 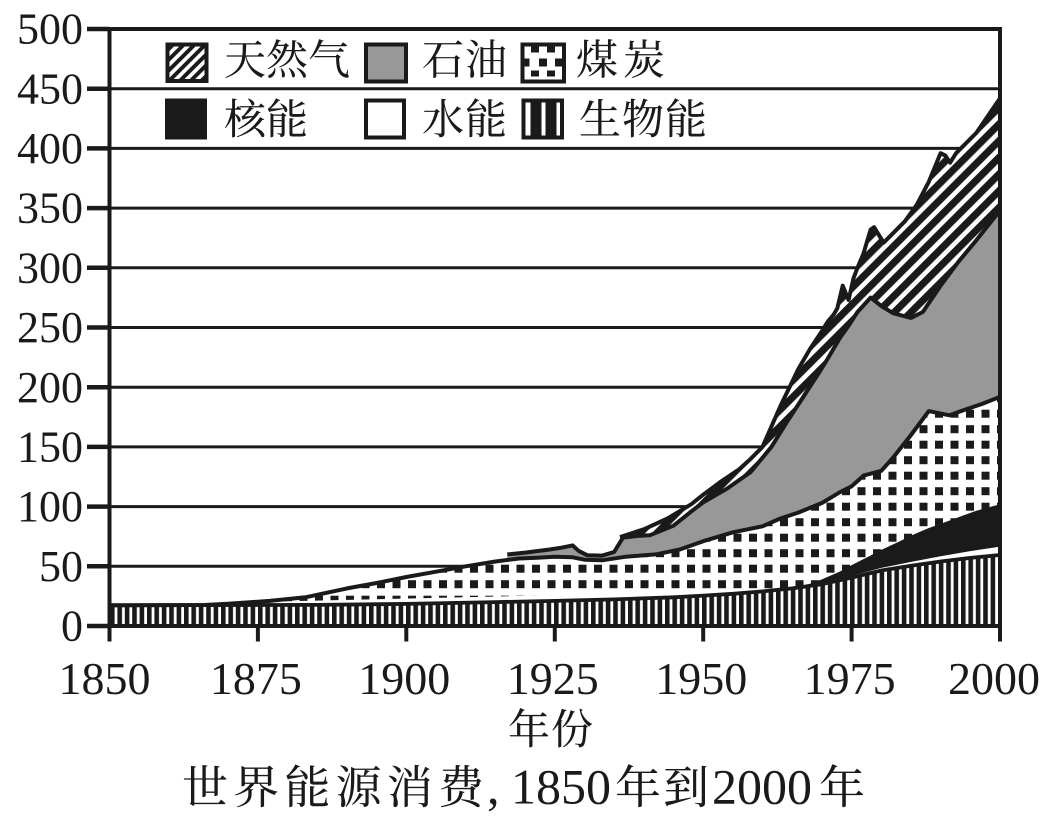 What do you see at coordinates (50, 208) in the screenshot?
I see `svg-text: 350` at bounding box center [50, 208].